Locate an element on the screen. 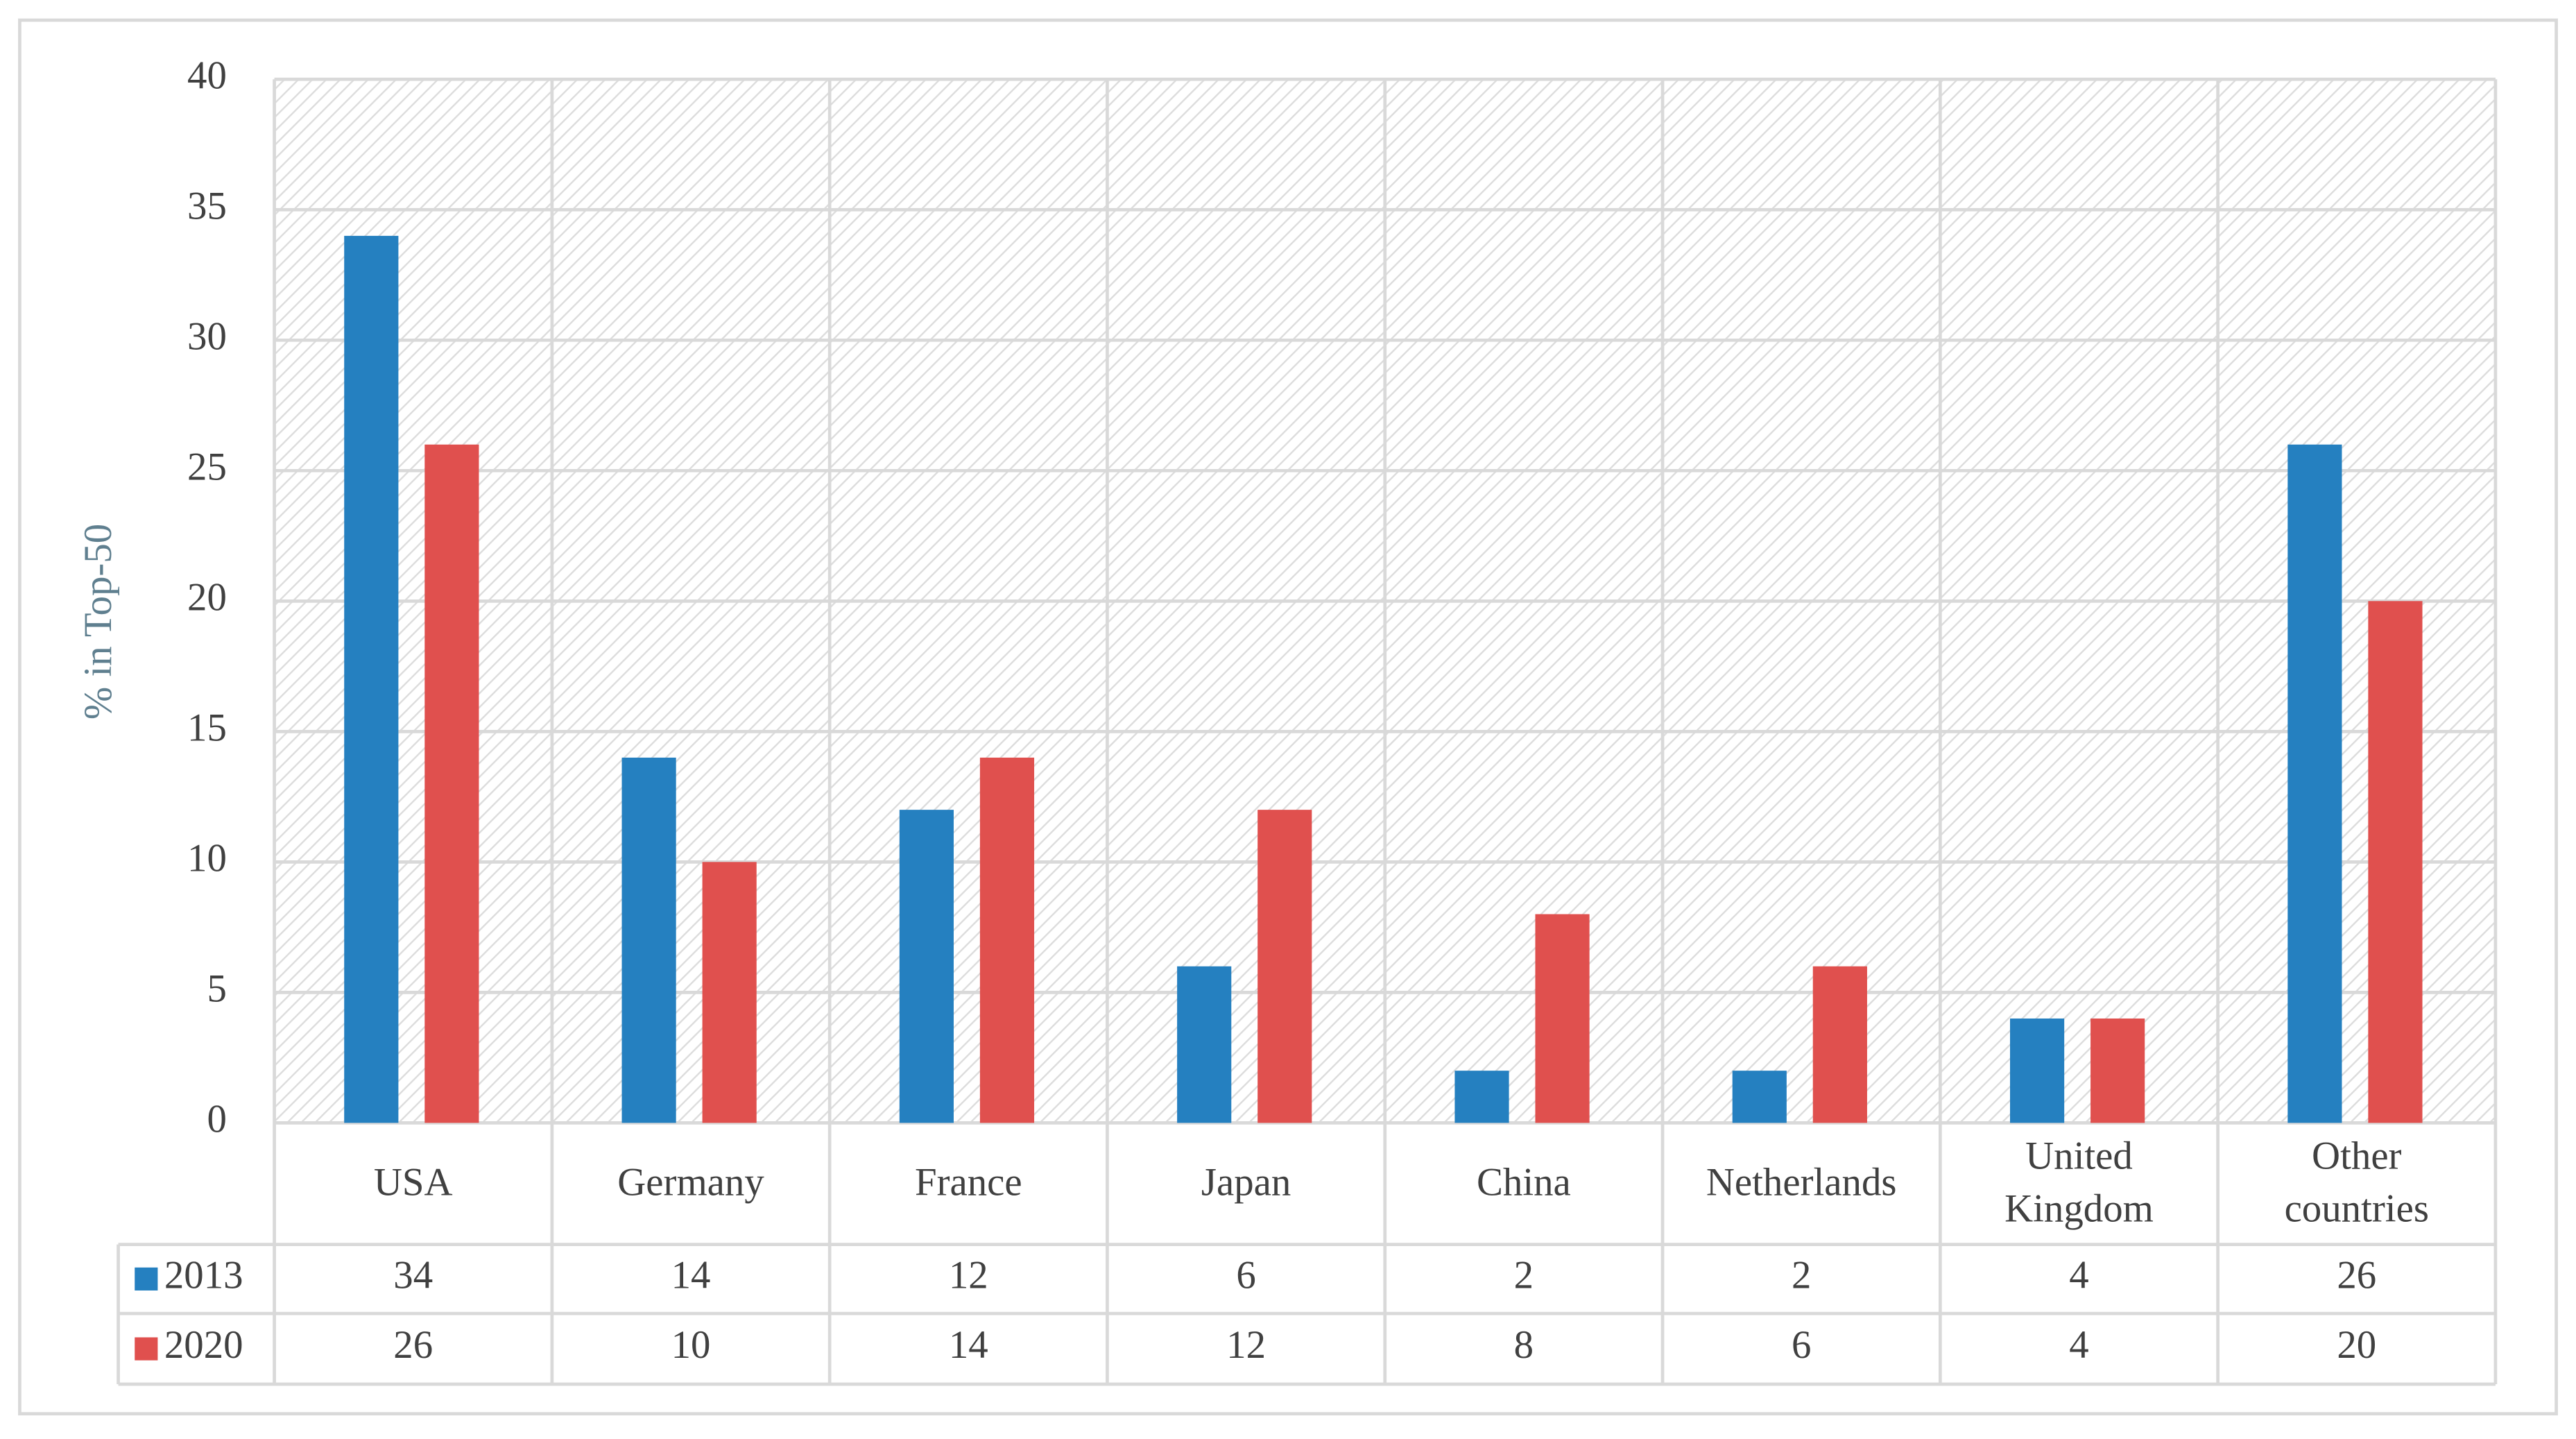  y-tick-label: 20 is located at coordinates (207, 597).